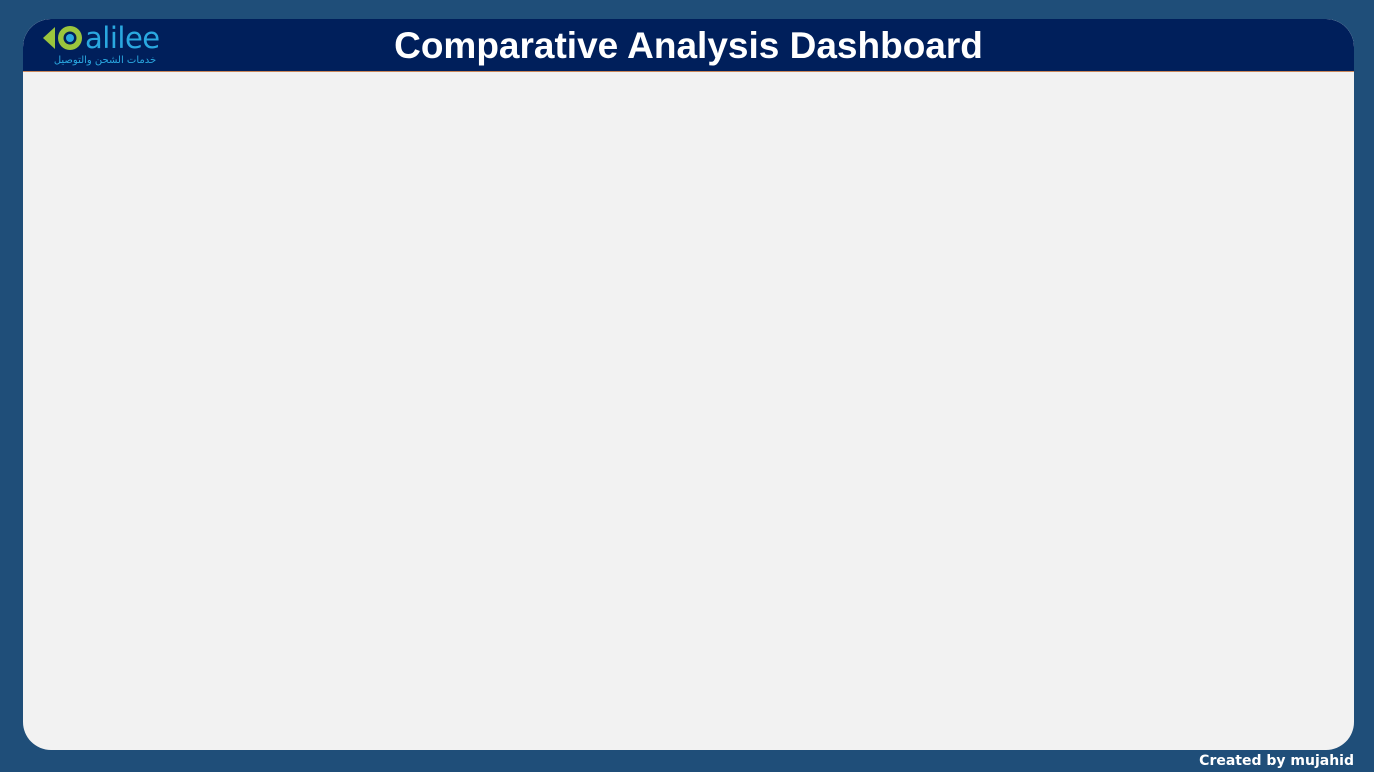 The image size is (1374, 772). I want to click on page-title: Comparative Analysis Dashboard, so click(688, 45).